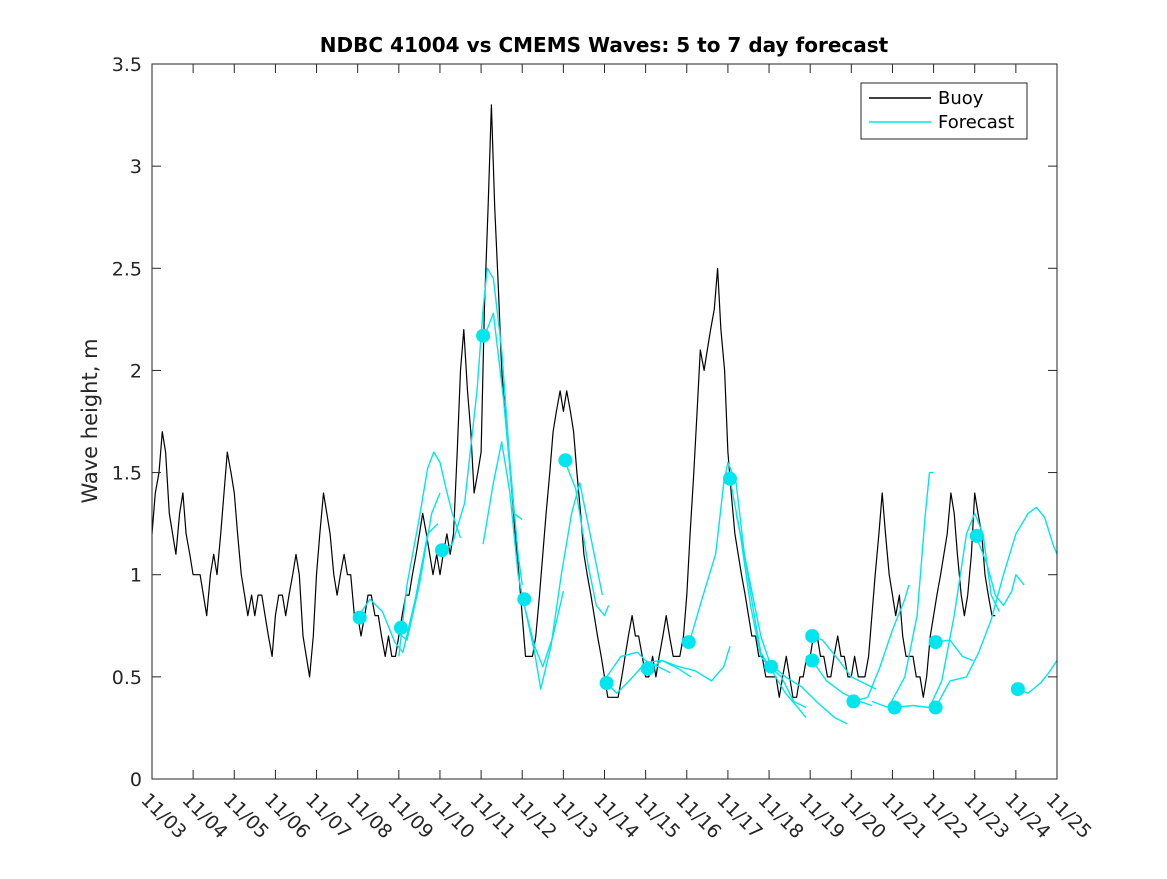 The height and width of the screenshot is (879, 1167). What do you see at coordinates (976, 122) in the screenshot?
I see `legend-label-2: Forecast` at bounding box center [976, 122].